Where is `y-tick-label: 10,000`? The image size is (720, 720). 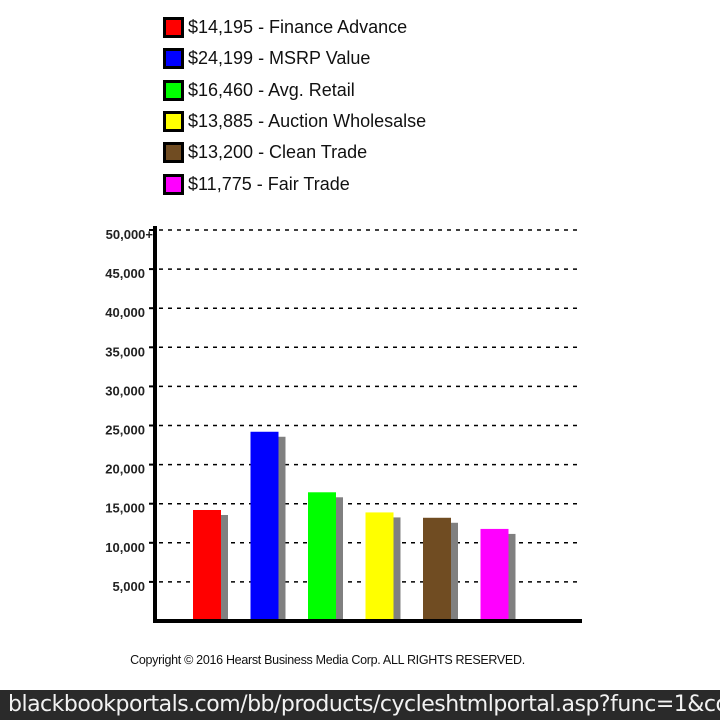
y-tick-label: 10,000 is located at coordinates (125, 547).